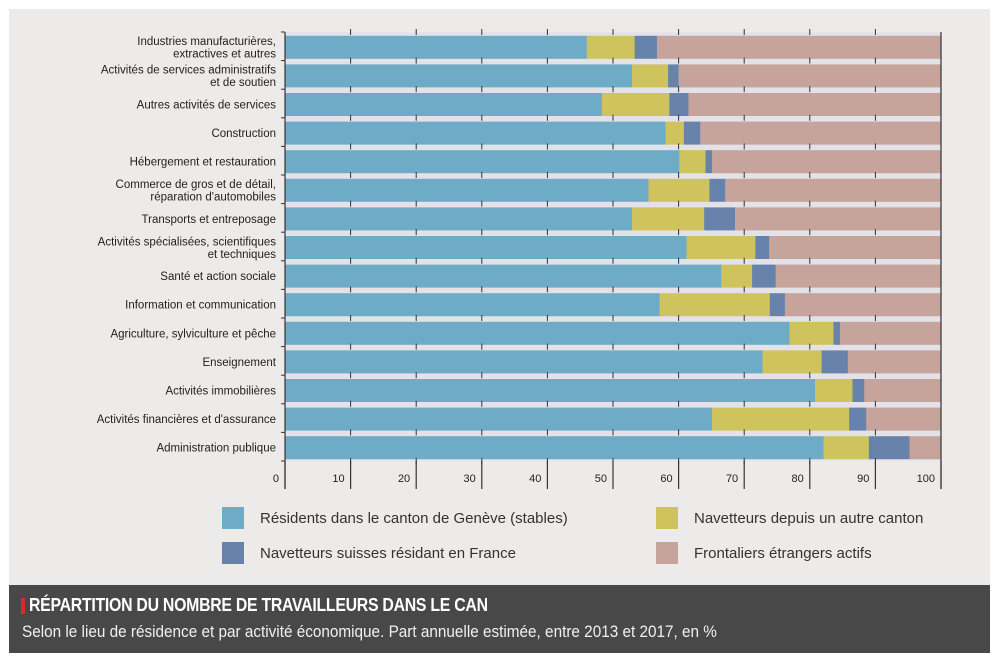  Describe the element at coordinates (667, 518) in the screenshot. I see `legend-swatch-navetteurs-canton` at that location.